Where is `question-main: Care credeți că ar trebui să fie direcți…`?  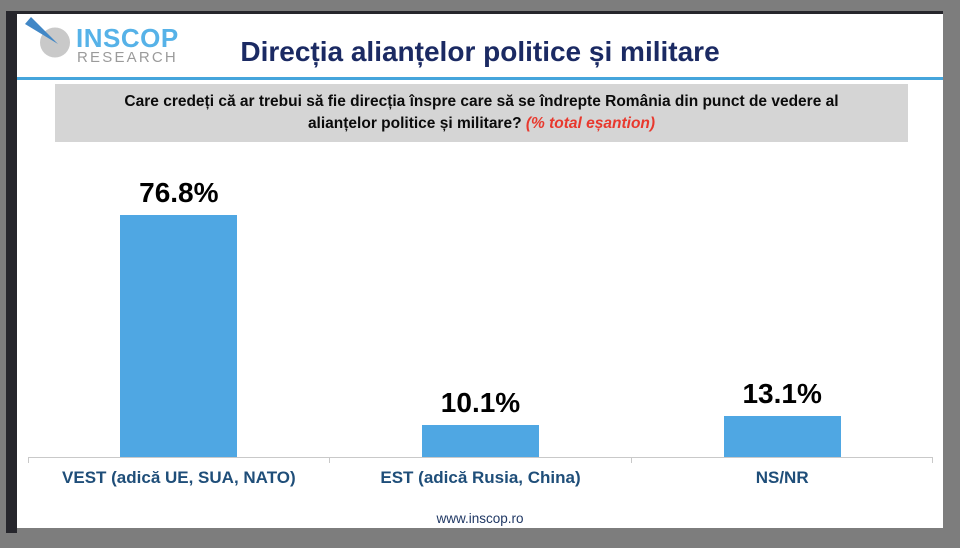
question-main: Care credeți că ar trebui să fie direcți… is located at coordinates (481, 112).